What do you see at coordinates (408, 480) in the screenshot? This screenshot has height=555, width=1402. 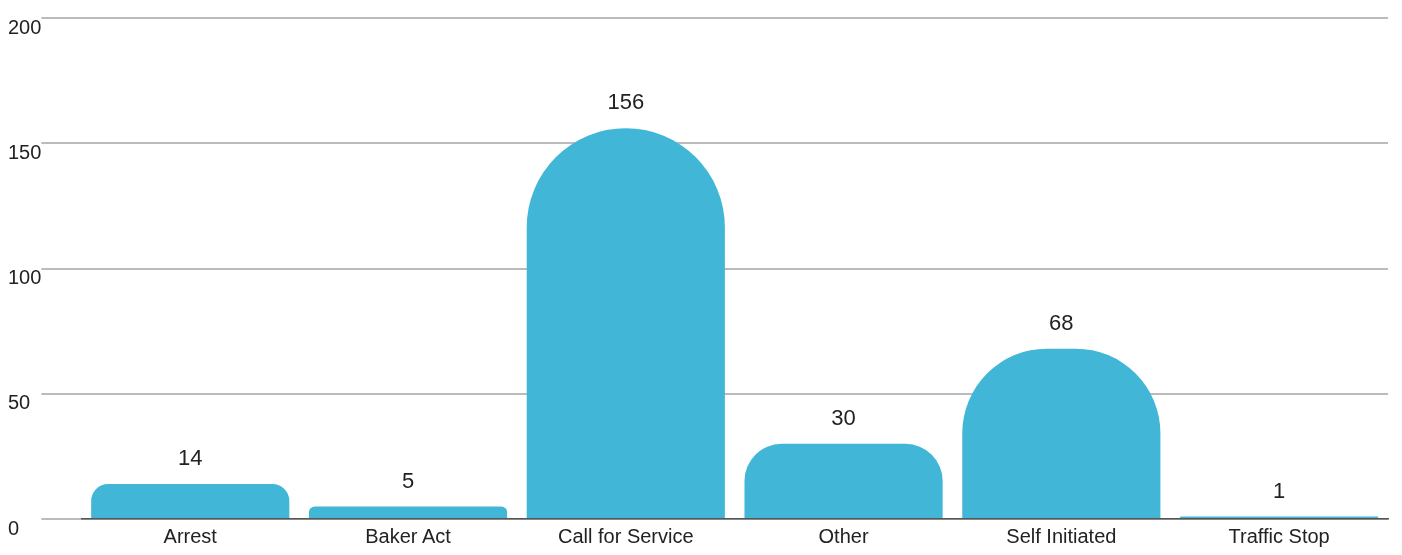 I see `data-label: 5` at bounding box center [408, 480].